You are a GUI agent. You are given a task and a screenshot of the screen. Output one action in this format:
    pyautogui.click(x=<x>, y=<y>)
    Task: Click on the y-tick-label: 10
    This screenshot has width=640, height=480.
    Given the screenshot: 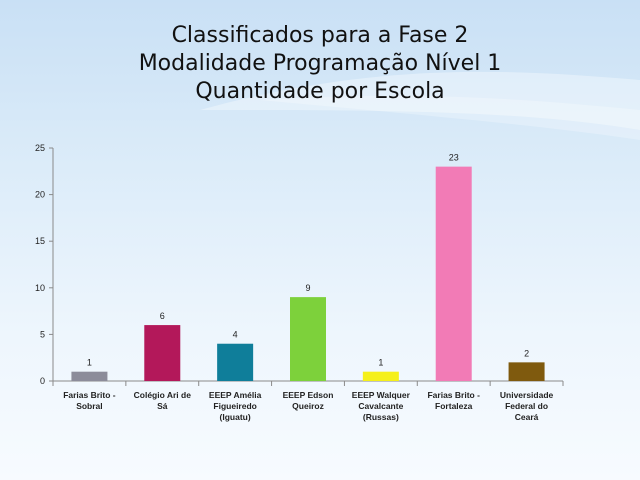 What is the action you would take?
    pyautogui.click(x=40, y=288)
    